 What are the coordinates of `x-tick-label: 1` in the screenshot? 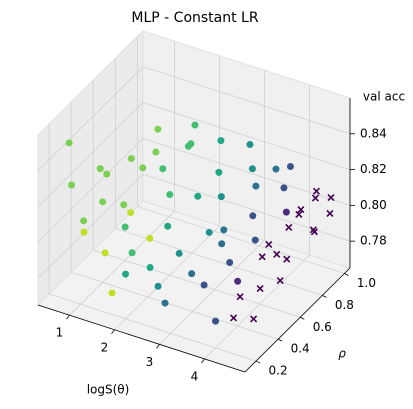 It's located at (60, 333).